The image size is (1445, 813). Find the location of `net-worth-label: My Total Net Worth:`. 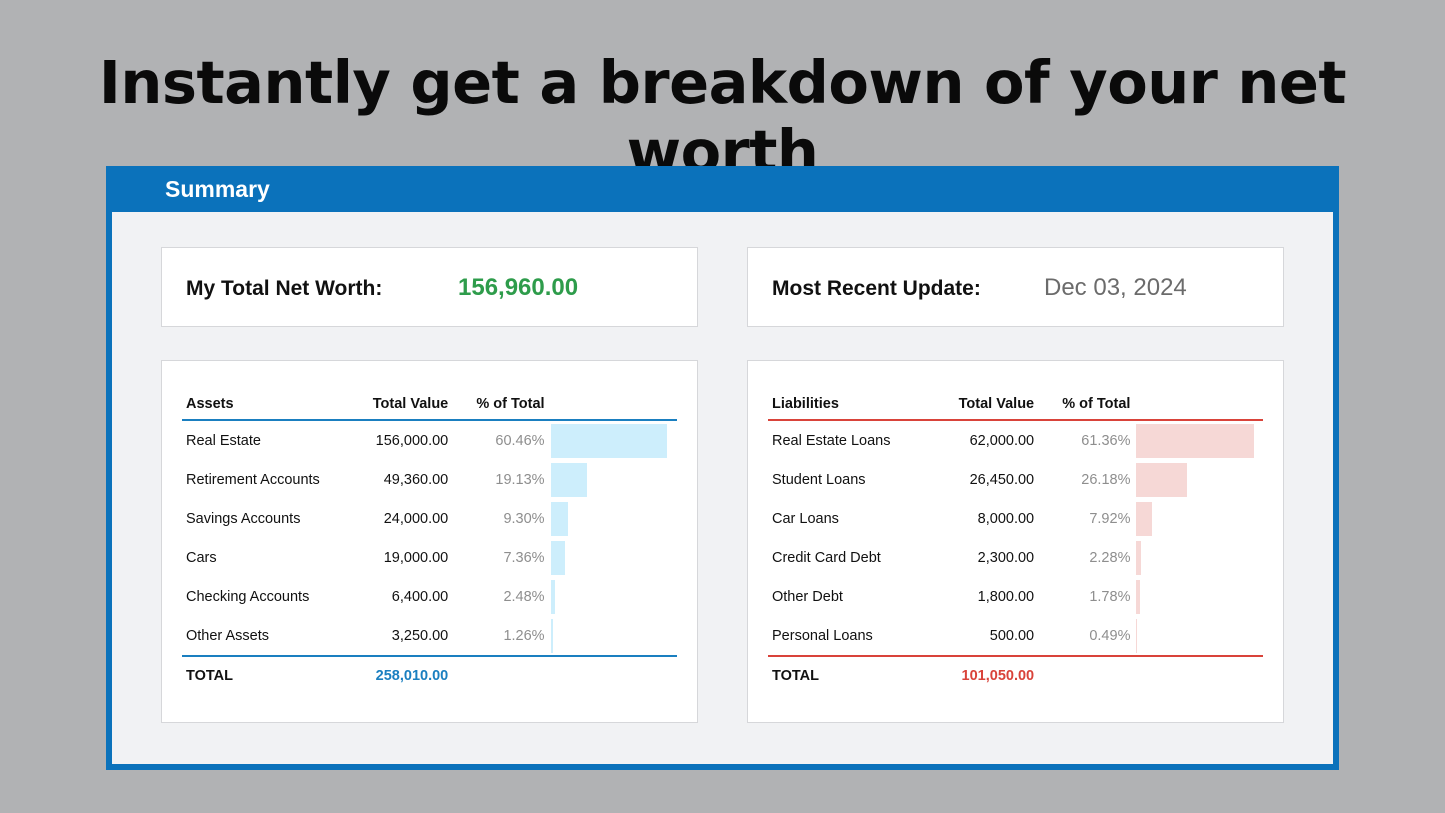

net-worth-label: My Total Net Worth: is located at coordinates (284, 288).